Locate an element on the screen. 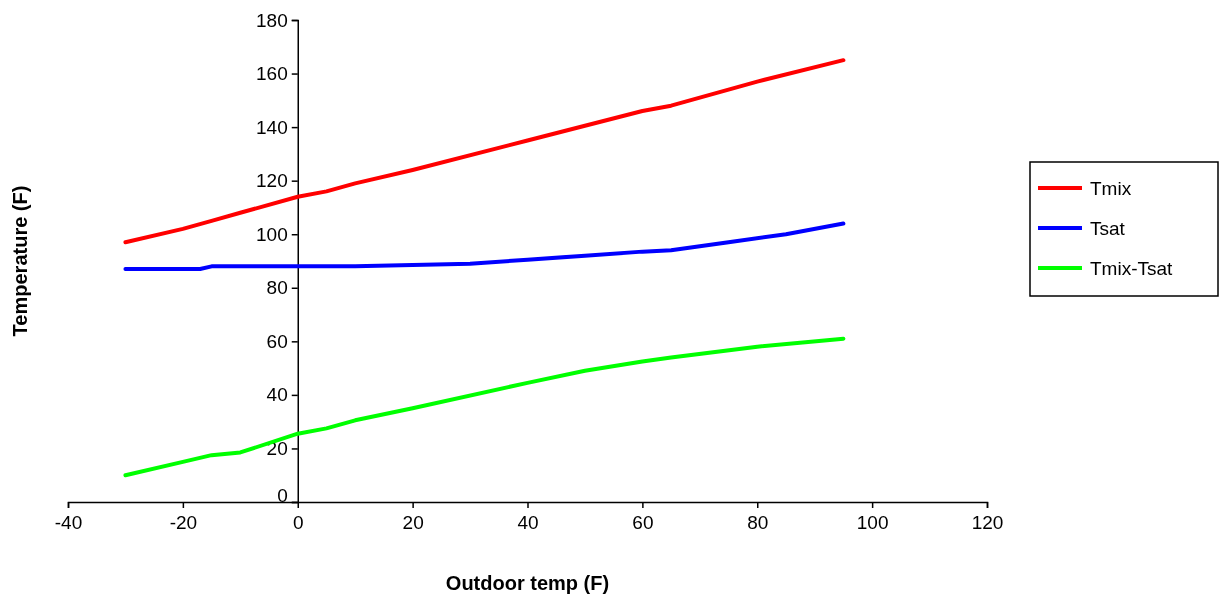 This screenshot has height=603, width=1225. x-tick-label: -40 is located at coordinates (68, 523).